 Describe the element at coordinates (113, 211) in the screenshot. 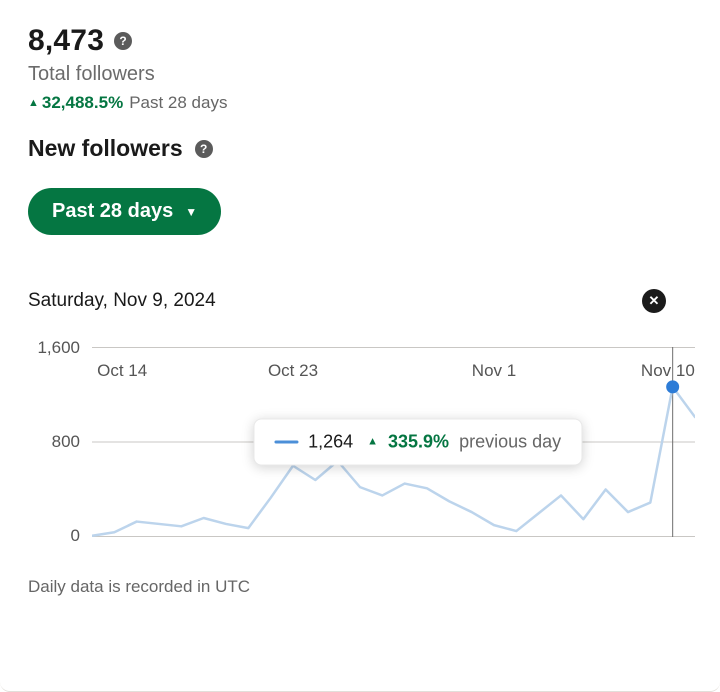

I see `date-range-label: Past 28 days` at that location.